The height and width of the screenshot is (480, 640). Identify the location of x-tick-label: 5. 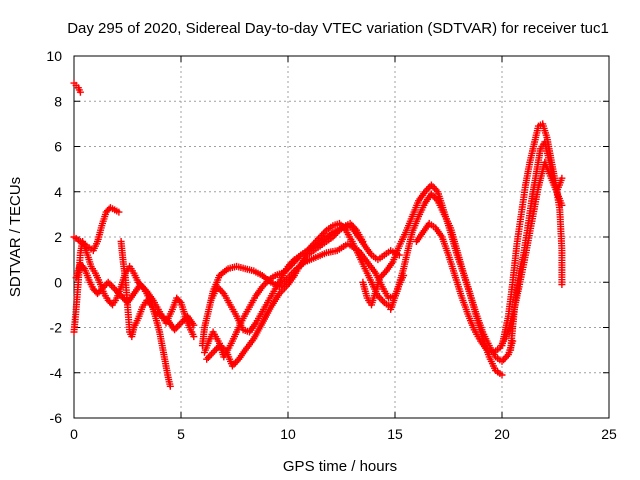
(181, 434).